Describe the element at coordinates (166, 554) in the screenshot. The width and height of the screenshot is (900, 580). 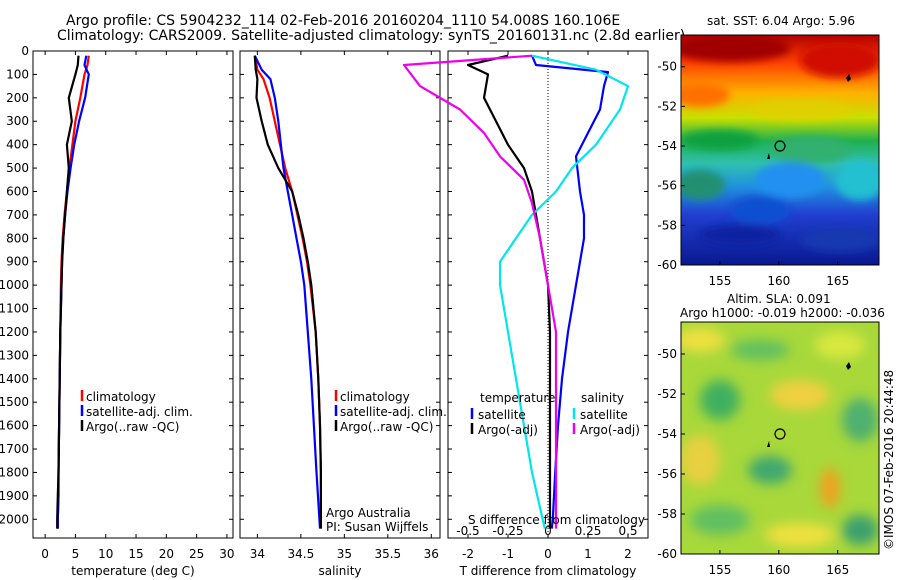
I see `x-tick-label: 20` at that location.